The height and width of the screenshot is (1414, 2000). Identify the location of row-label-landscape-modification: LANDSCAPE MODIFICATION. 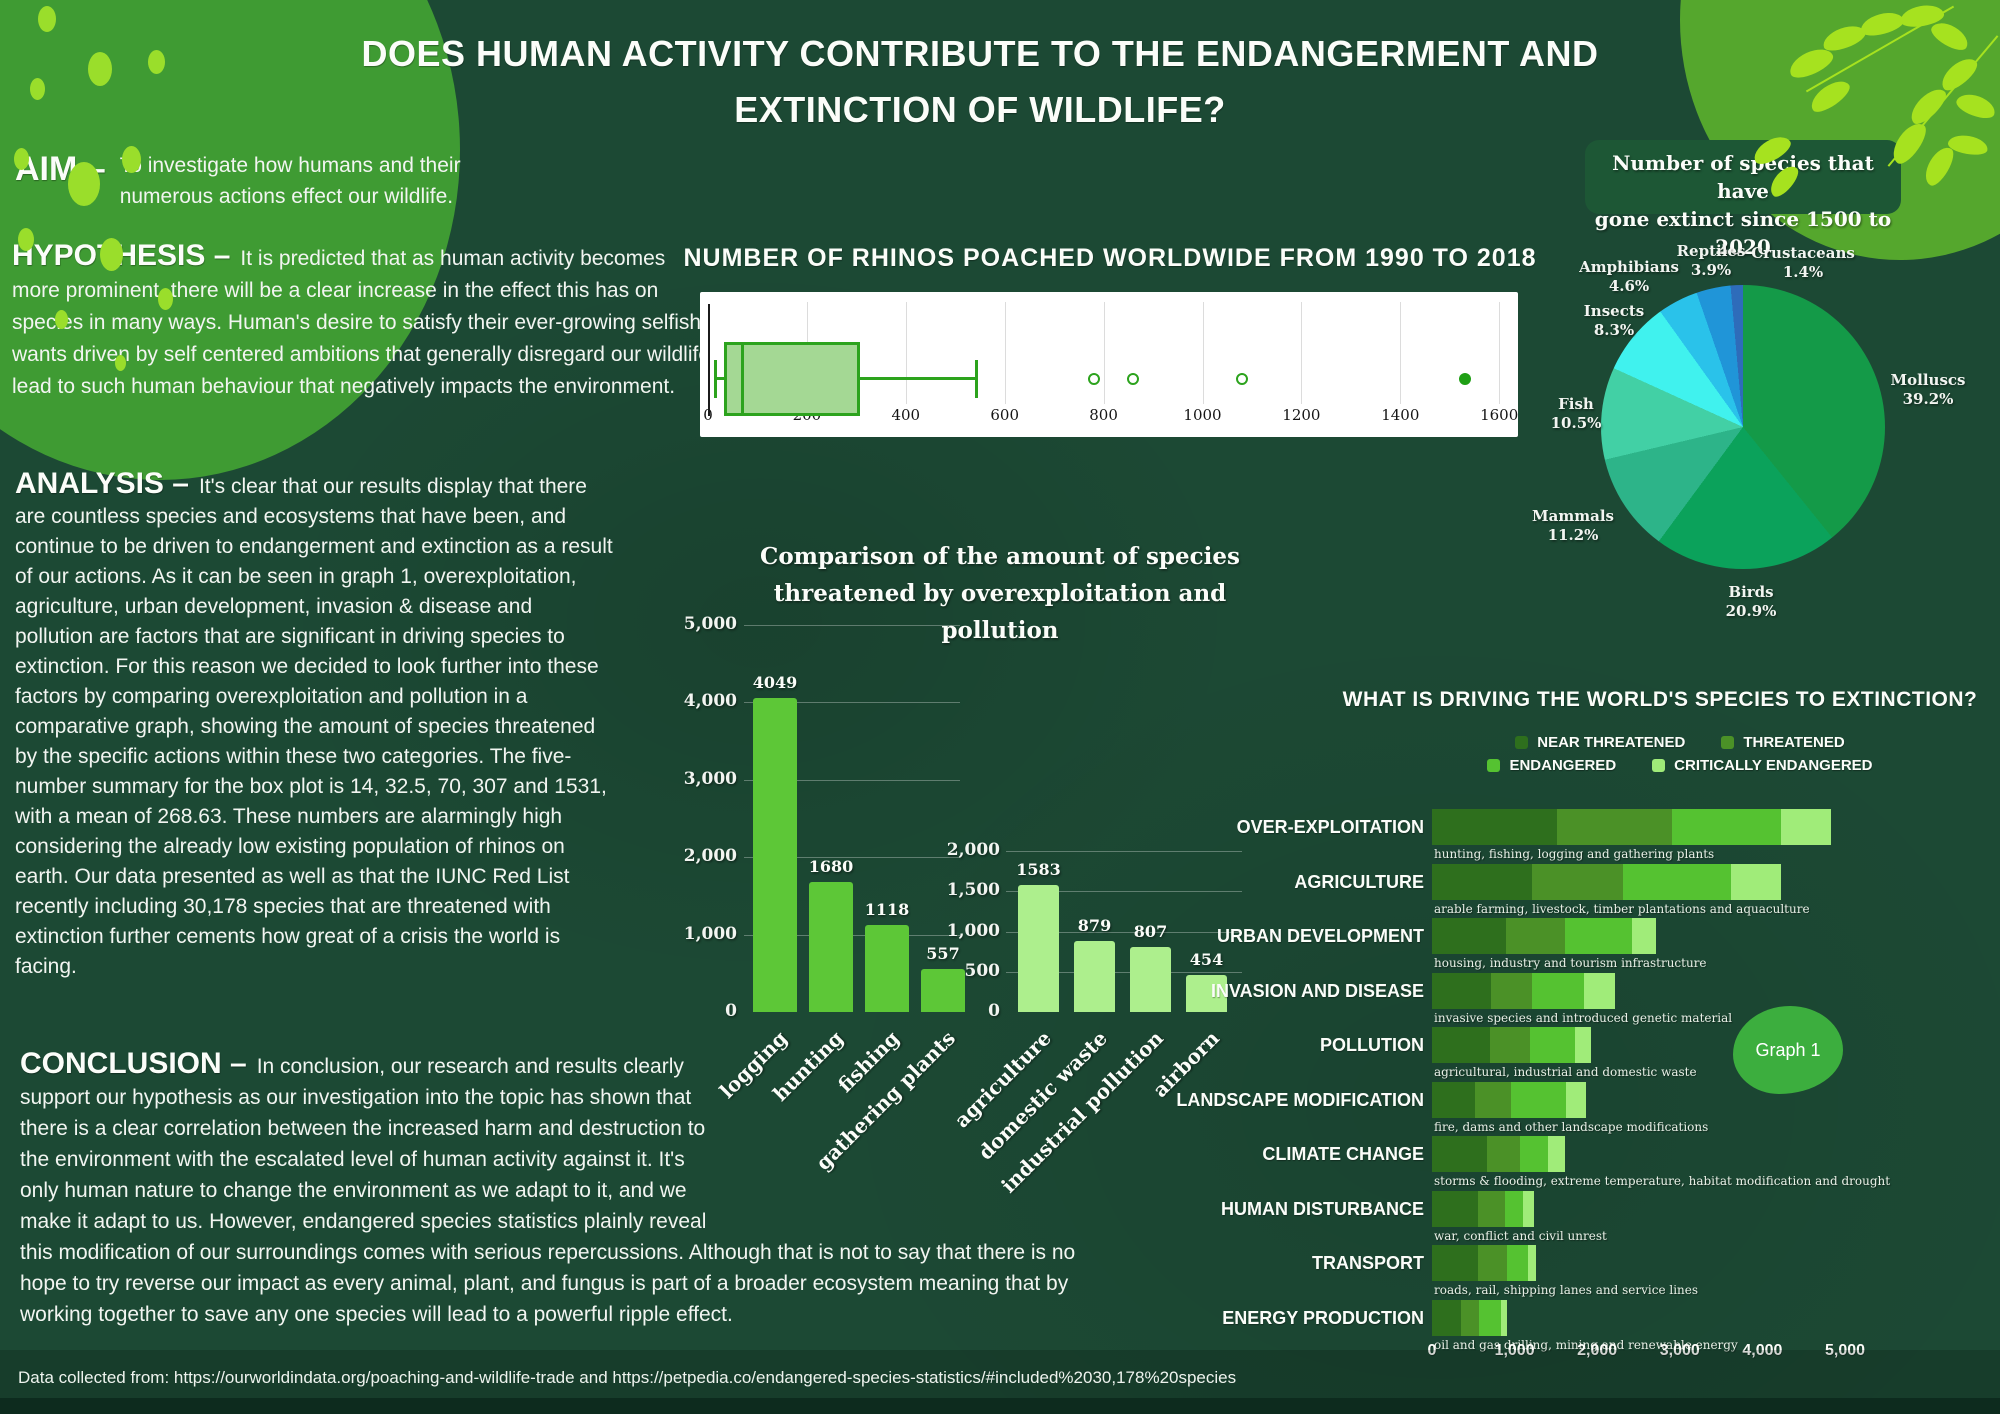
(1300, 1099).